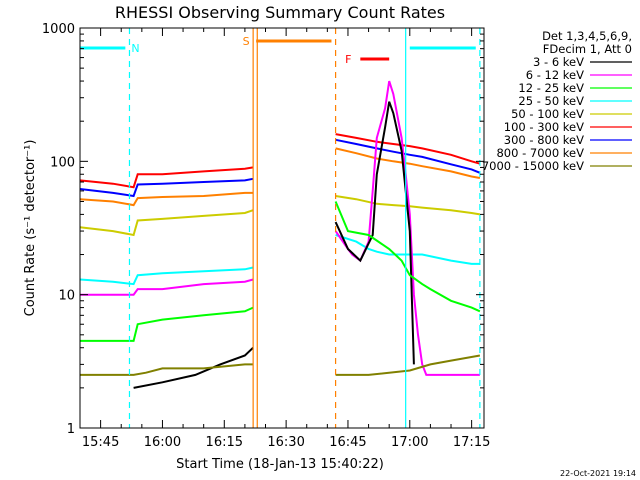  What do you see at coordinates (30, 228) in the screenshot?
I see `y-axis-label: Count Rate (s⁻¹ detector⁻¹)` at bounding box center [30, 228].